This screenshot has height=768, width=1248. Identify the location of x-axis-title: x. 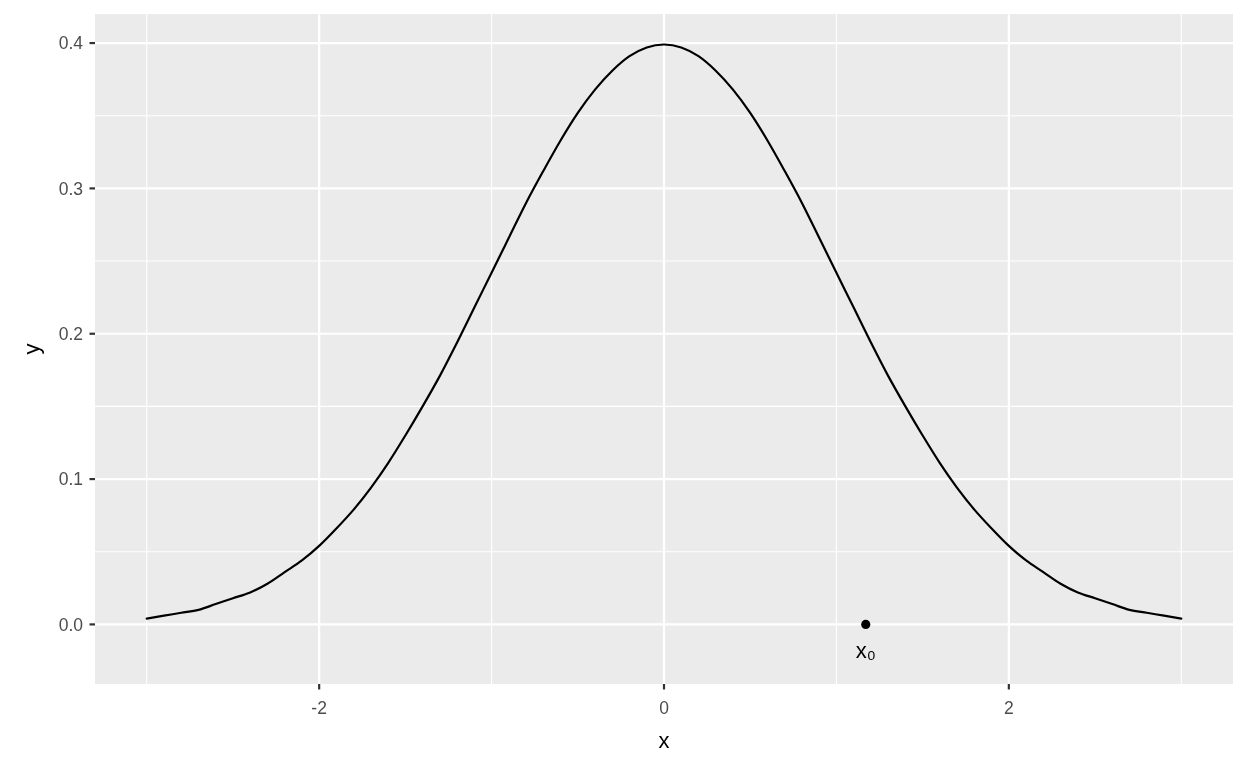
(664, 740).